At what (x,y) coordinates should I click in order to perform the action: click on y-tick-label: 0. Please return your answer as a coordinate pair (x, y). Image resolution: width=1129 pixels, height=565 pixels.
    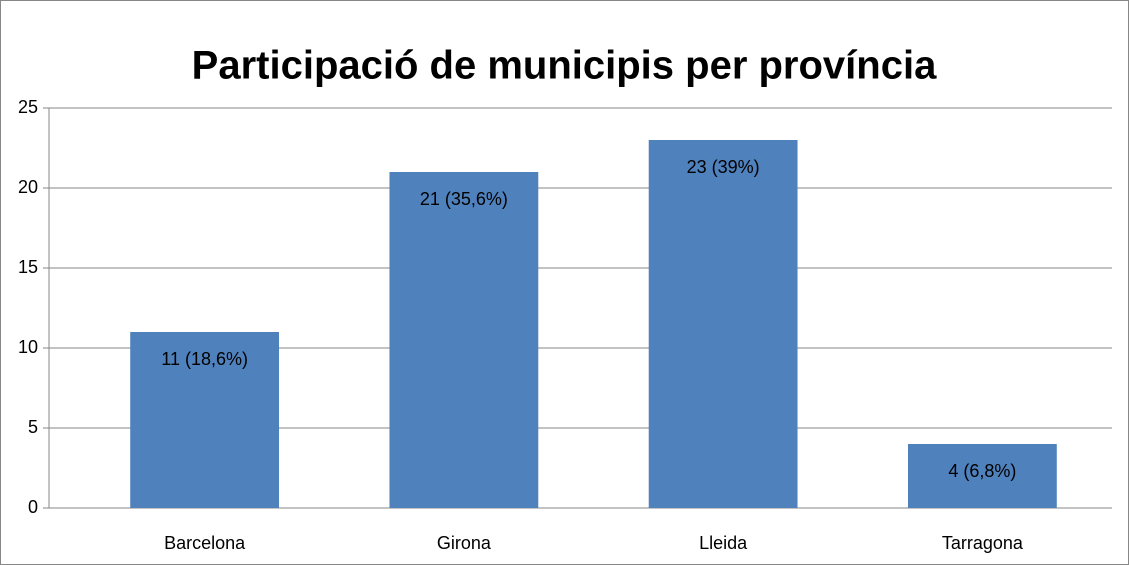
    Looking at the image, I should click on (33, 507).